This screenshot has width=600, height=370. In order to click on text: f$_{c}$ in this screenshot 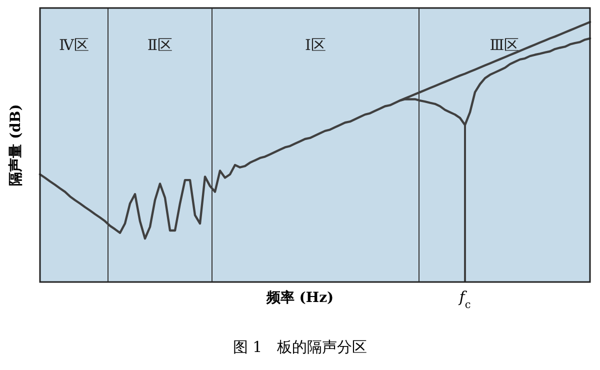, I will do `click(464, 299)`.